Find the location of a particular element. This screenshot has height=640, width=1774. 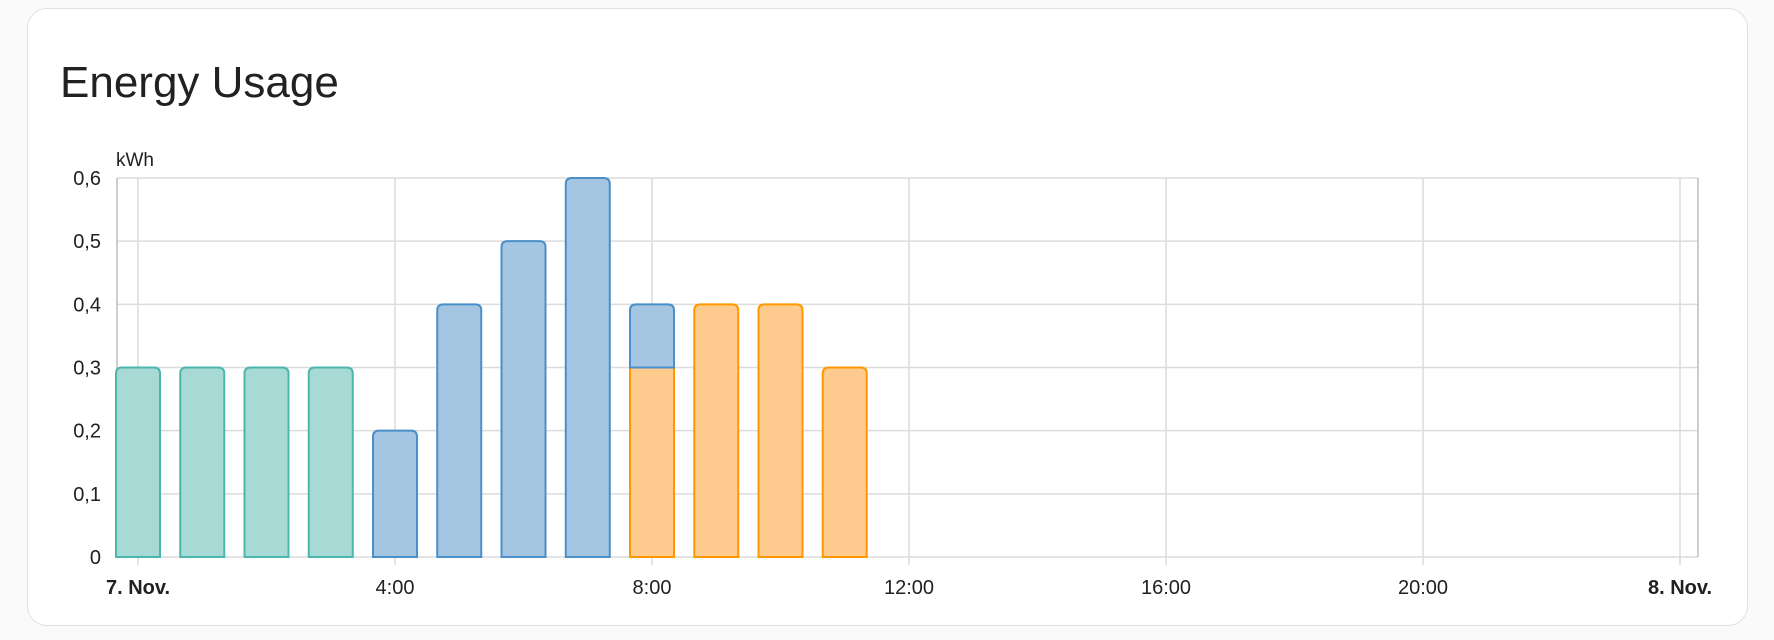

x-tick-label: 8:00 is located at coordinates (652, 588).